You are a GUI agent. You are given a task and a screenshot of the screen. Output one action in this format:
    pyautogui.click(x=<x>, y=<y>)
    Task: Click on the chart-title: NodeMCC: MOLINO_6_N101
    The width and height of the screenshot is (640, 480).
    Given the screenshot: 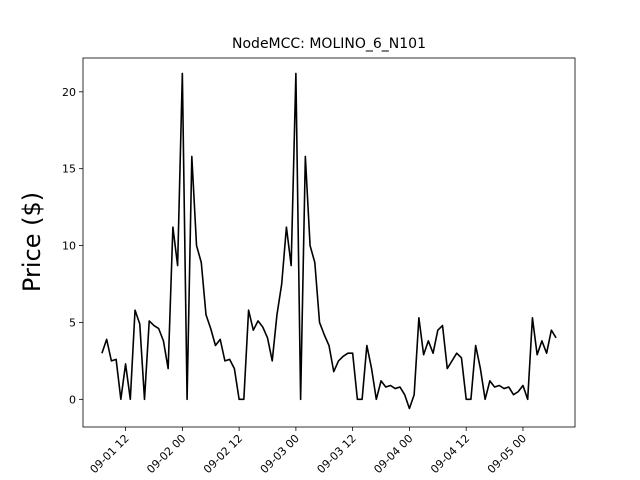 What is the action you would take?
    pyautogui.click(x=329, y=44)
    